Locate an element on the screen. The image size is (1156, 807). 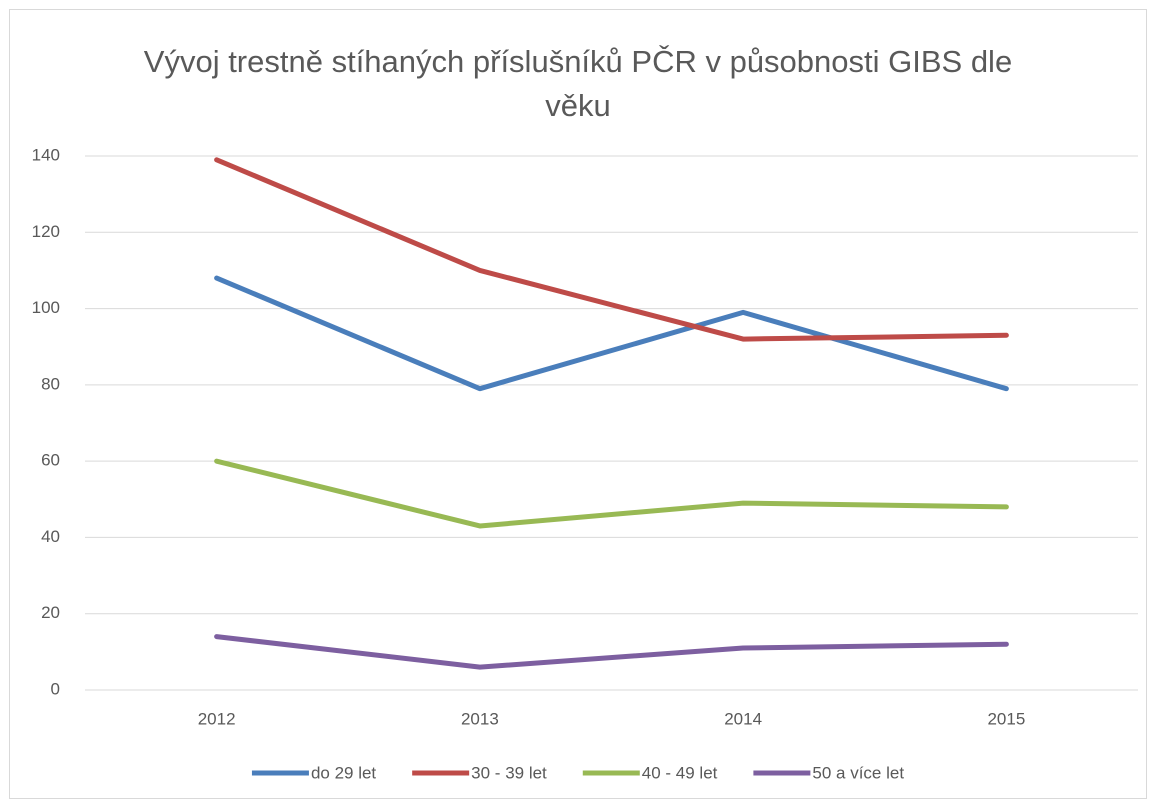
legend-label: 50 a více let is located at coordinates (858, 772).